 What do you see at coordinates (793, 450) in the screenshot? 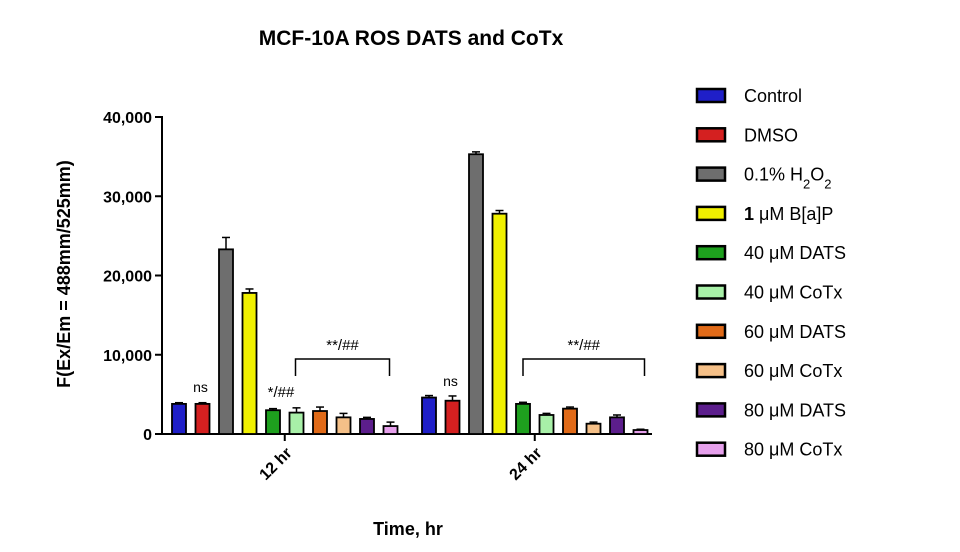
I see `legend-label: 80 μM CoTx` at bounding box center [793, 450].